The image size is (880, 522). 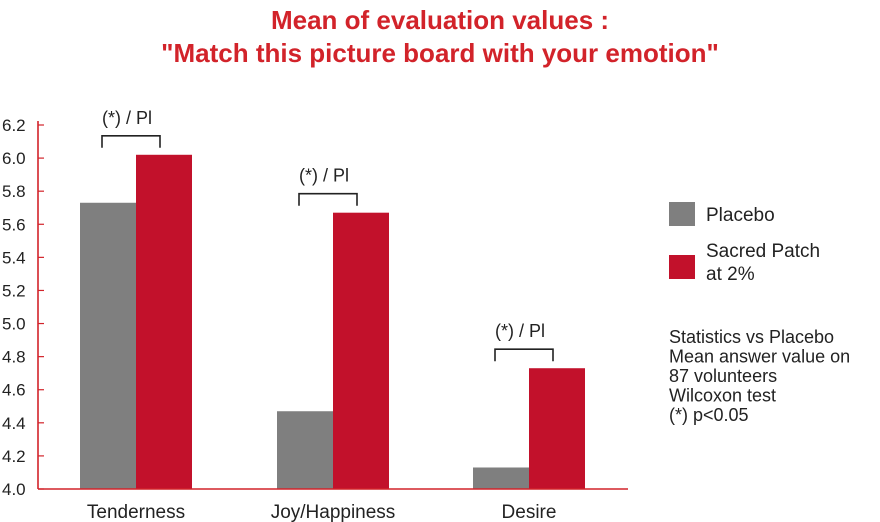 I want to click on y-tick-label: 5.6, so click(x=14, y=224).